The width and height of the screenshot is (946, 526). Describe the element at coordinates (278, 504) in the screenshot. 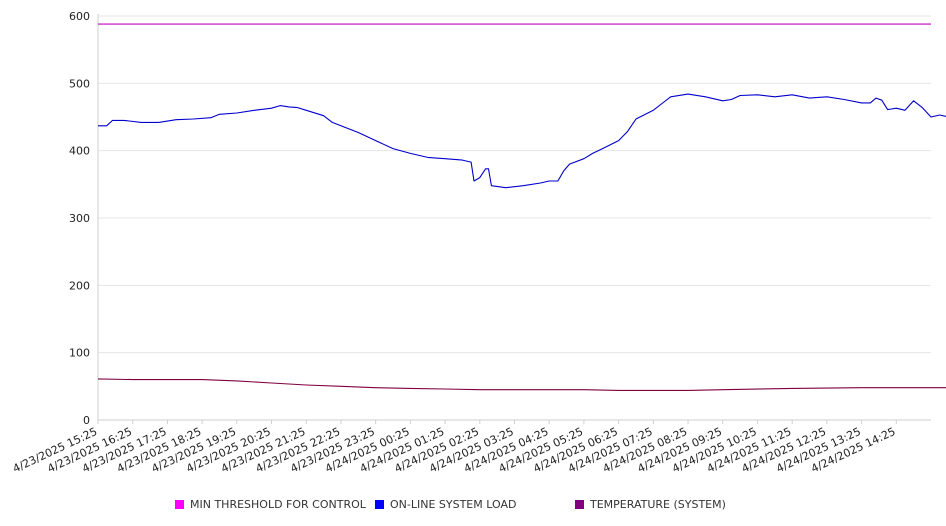

I see `legend-label-min-threshold: MIN THRESHOLD FOR CONTROL` at that location.